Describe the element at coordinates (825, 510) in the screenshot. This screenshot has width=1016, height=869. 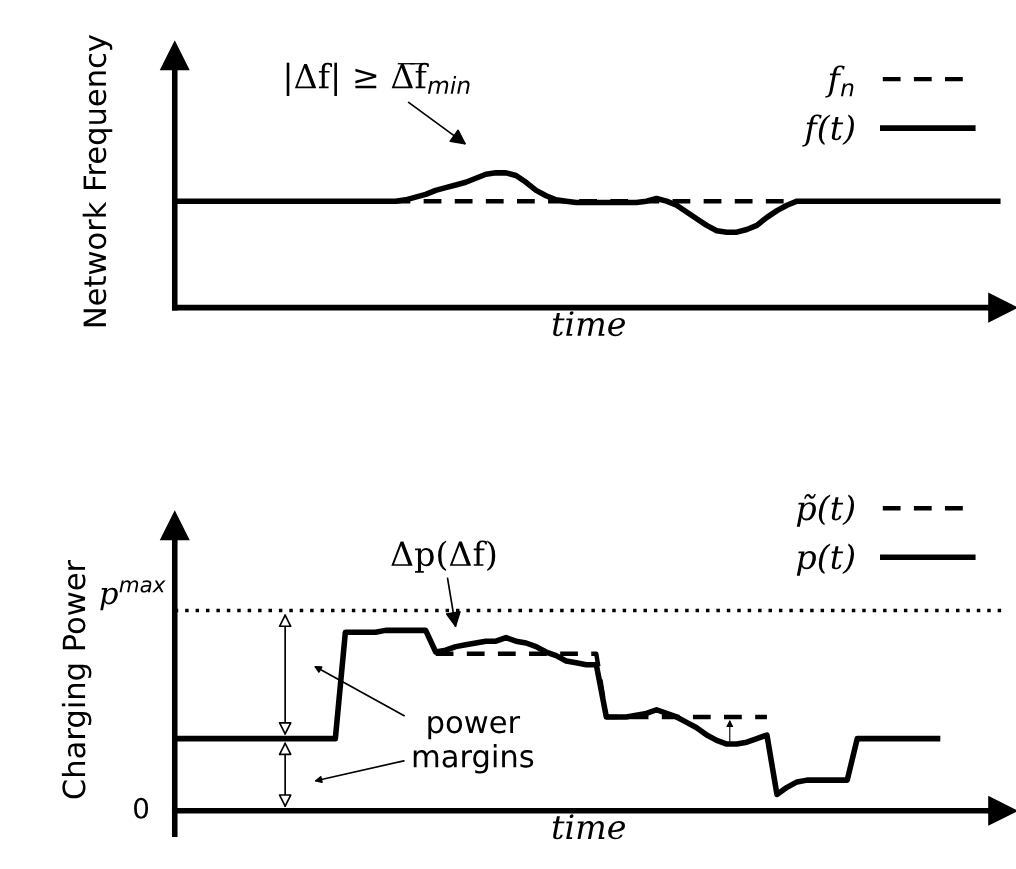
I see `legend-label: p̃(t)` at that location.